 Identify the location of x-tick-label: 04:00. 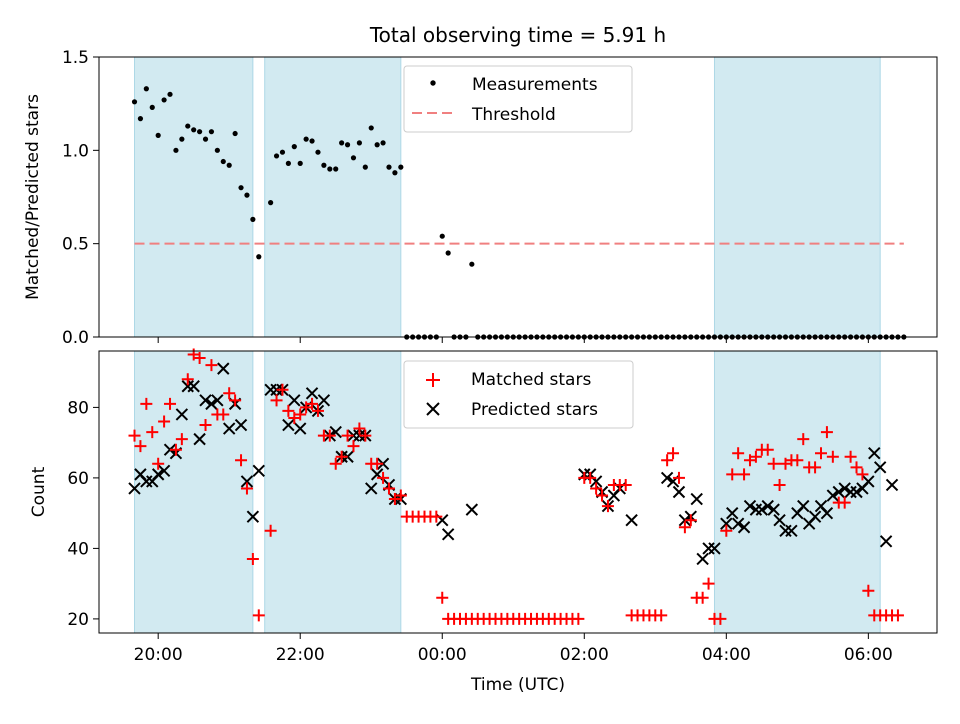
(726, 655).